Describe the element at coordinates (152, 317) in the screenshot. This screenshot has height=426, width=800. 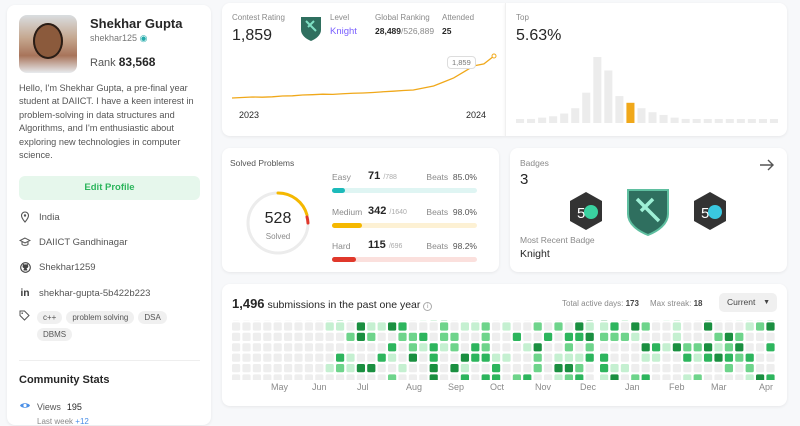
I see `tag-dsa: DSA` at that location.